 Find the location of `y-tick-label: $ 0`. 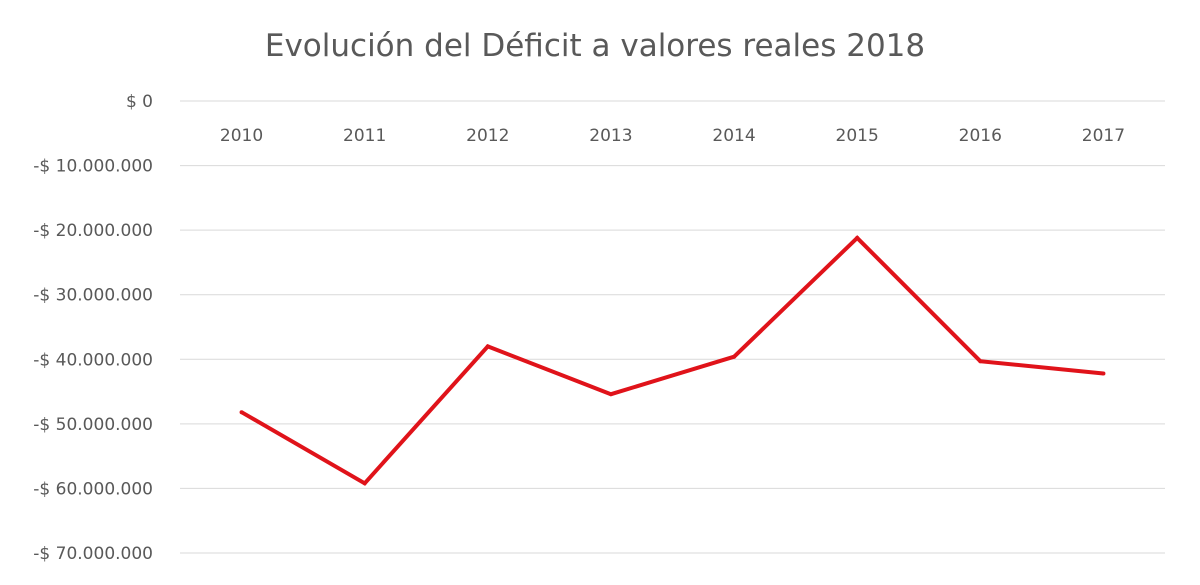

y-tick-label: $ 0 is located at coordinates (139, 102).